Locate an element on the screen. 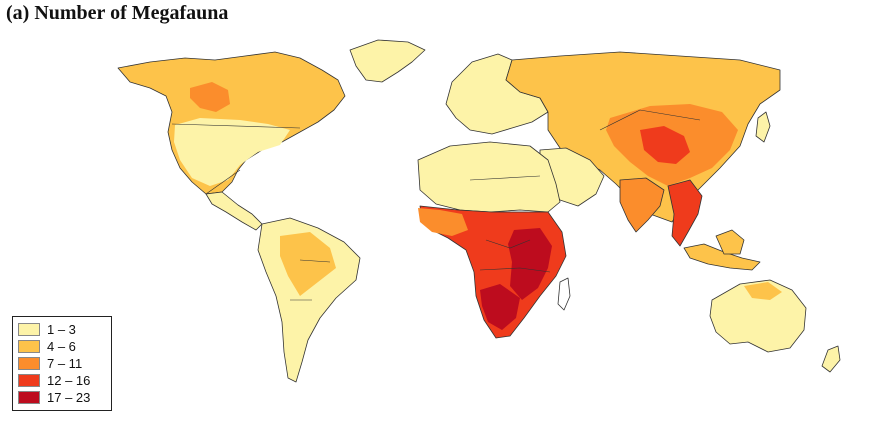 Image resolution: width=891 pixels, height=431 pixels. legend-item: 12 – 16 is located at coordinates (62, 380).